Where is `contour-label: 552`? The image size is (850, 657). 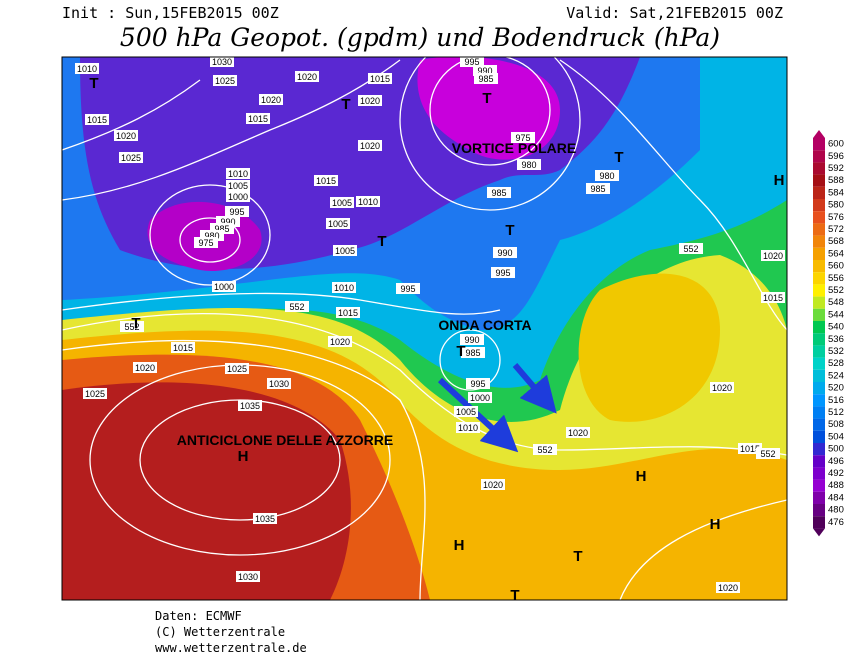
contour-label: 552 is located at coordinates (297, 306).